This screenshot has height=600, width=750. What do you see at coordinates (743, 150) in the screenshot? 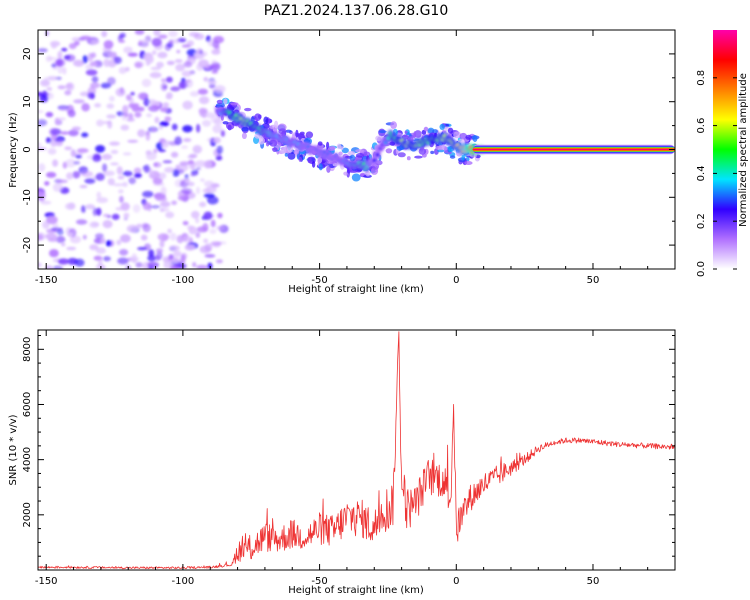
I see `colorbar-label: Normalized spectral amplitude` at bounding box center [743, 150].